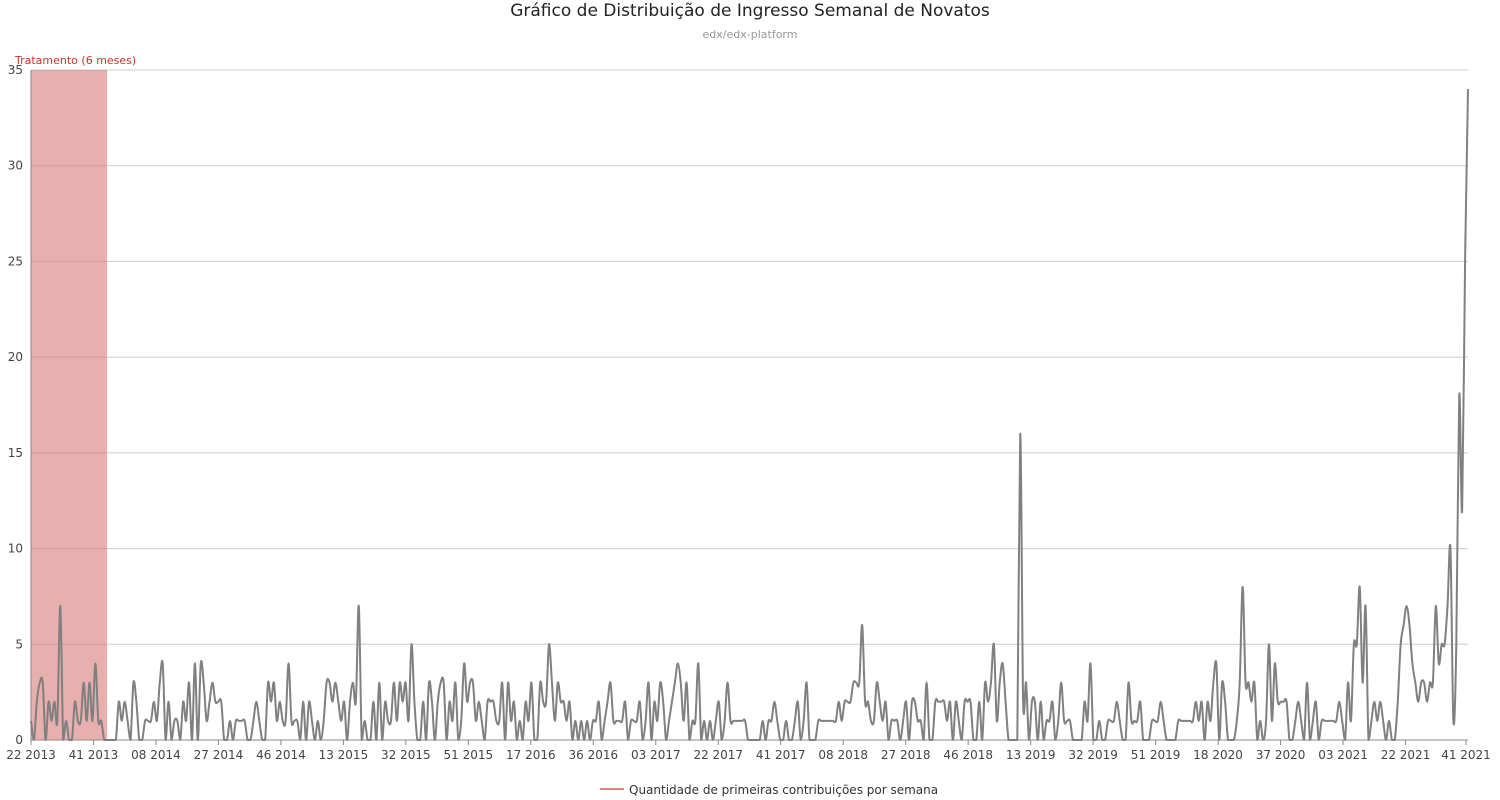  I want to click on y-tick-label: 35, so click(15, 70).